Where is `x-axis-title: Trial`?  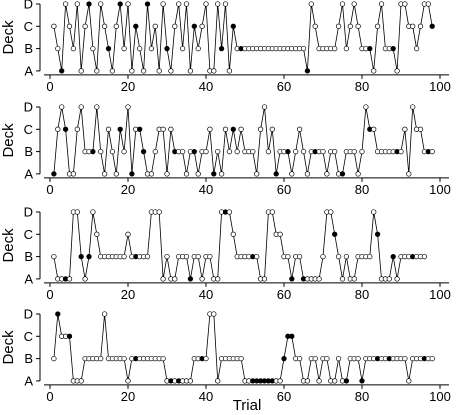 x-axis-title: Trial is located at coordinates (247, 405).